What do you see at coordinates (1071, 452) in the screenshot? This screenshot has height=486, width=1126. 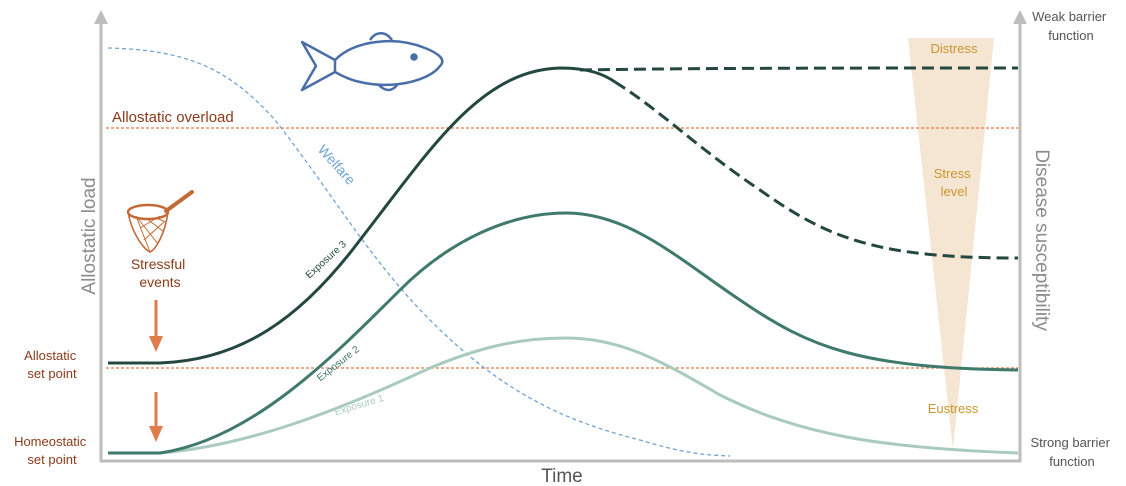 I see `strong-barrier-label: Strong barrier function` at bounding box center [1071, 452].